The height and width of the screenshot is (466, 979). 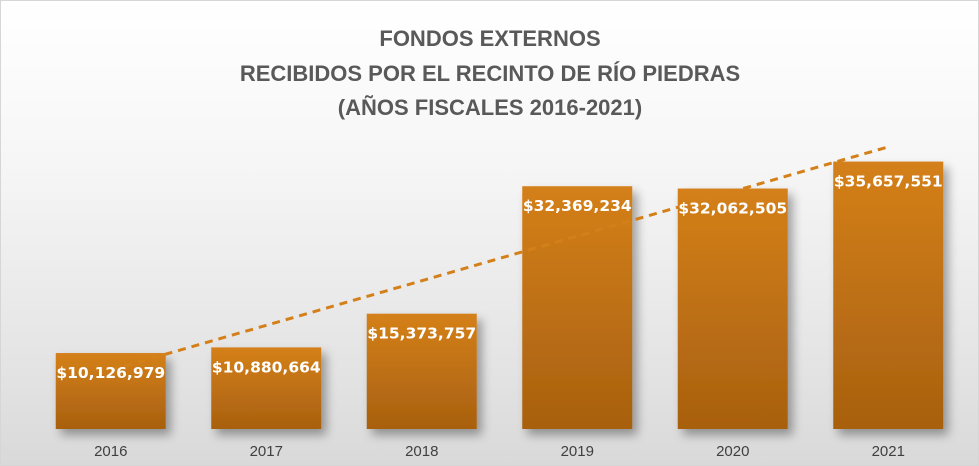 What do you see at coordinates (421, 451) in the screenshot?
I see `x-tick-2018: 2018` at bounding box center [421, 451].